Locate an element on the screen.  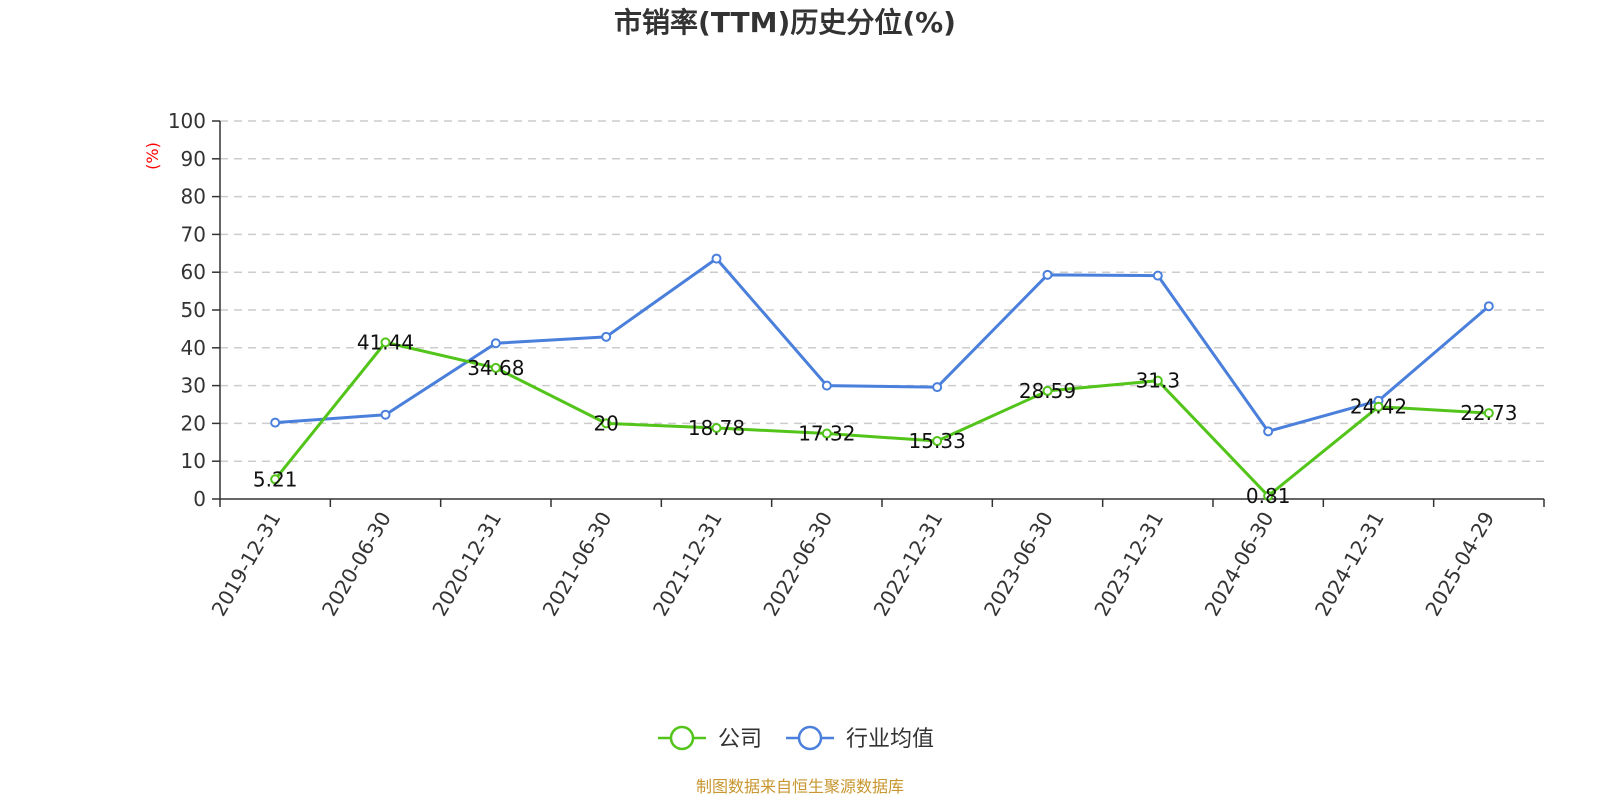
data-label: 34.68 is located at coordinates (495, 368).